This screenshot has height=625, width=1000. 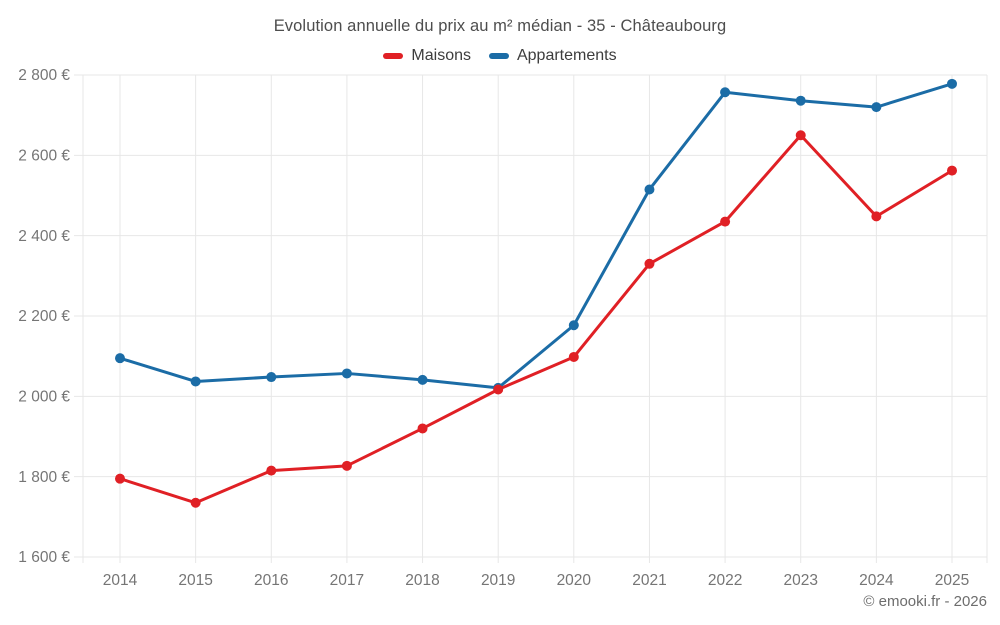 I want to click on maisons-legend-marker, so click(x=393, y=56).